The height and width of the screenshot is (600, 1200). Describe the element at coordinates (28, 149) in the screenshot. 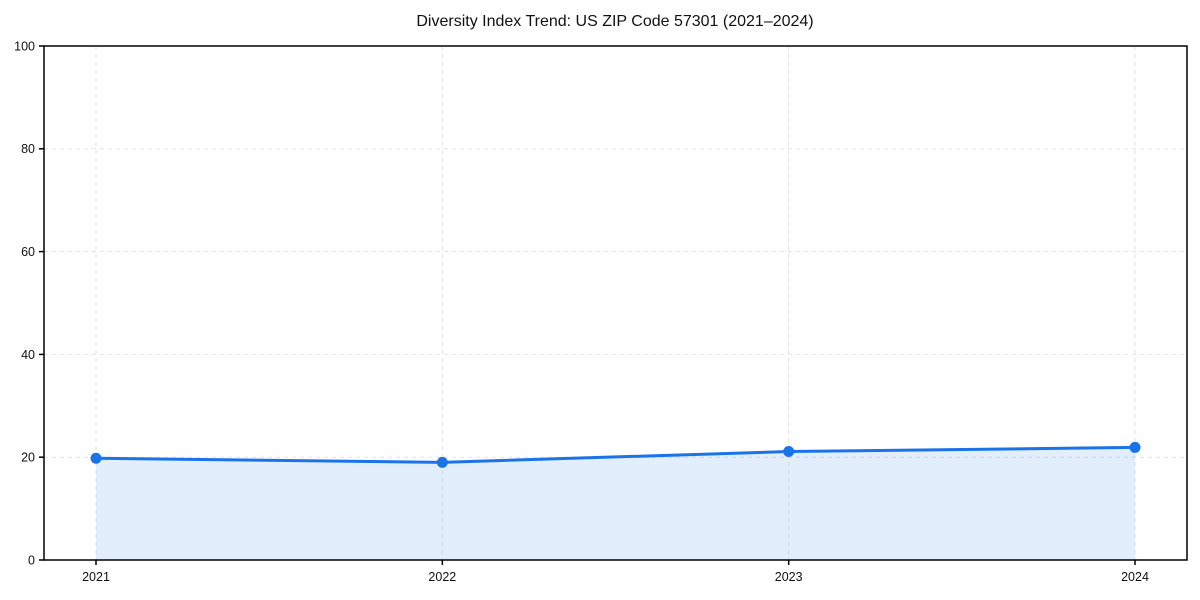

I see `y-tick-label: 80` at that location.